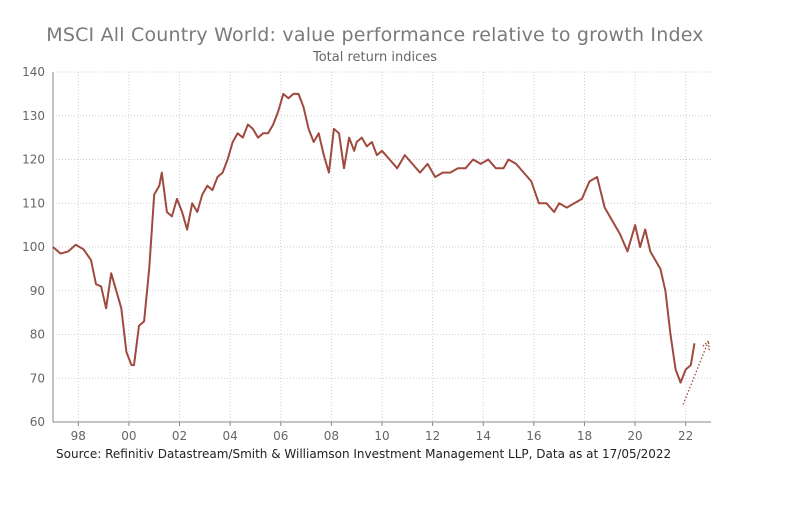  I want to click on trend-arrow-line, so click(696, 372).